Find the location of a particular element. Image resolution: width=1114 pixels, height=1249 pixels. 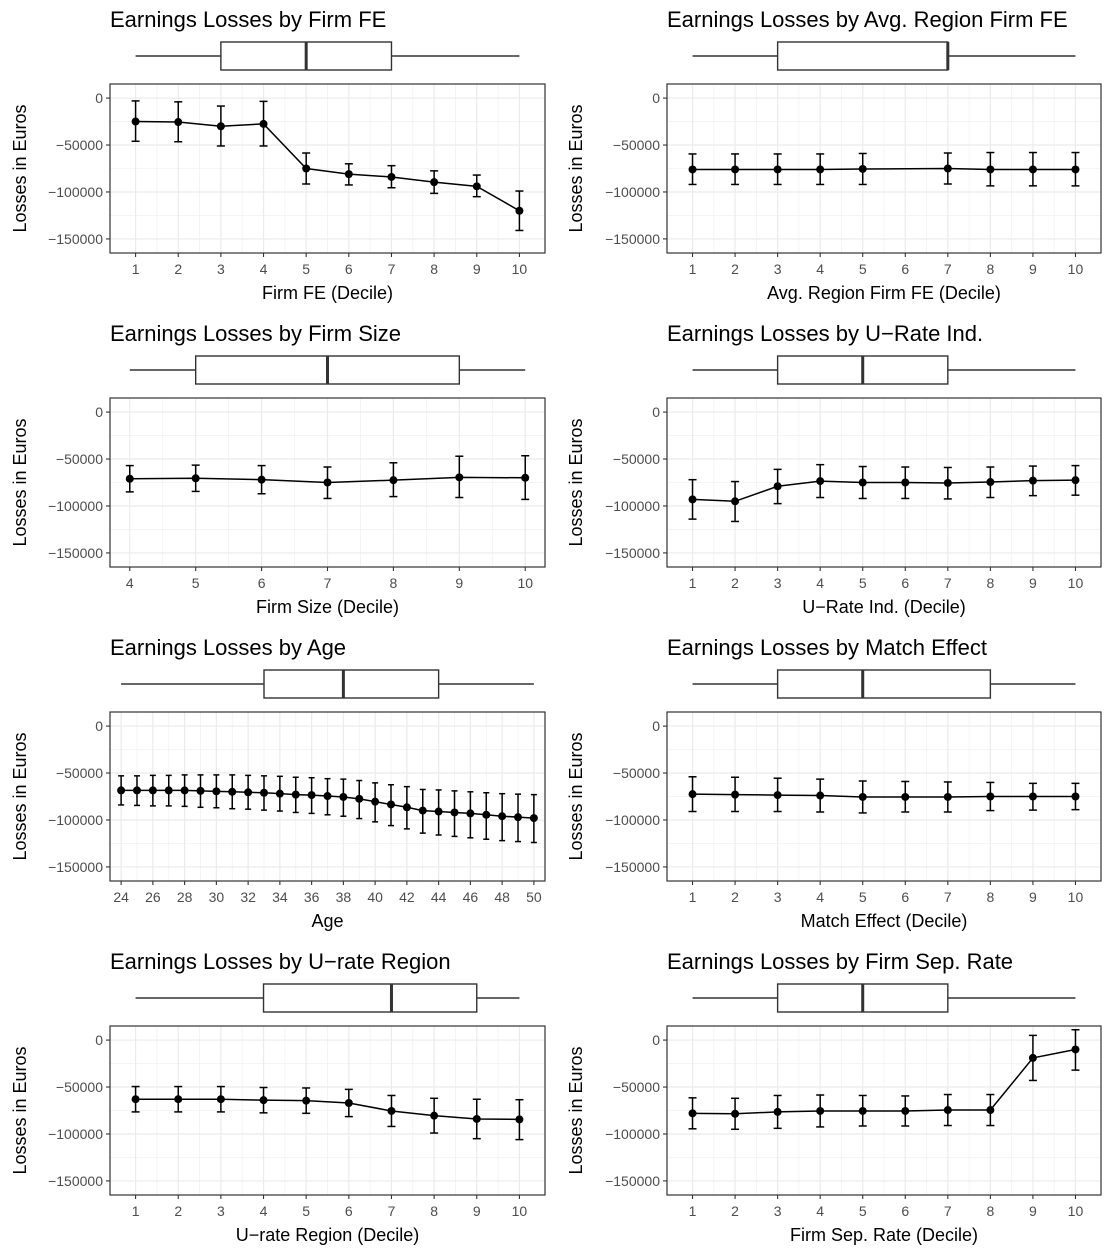

x-tick-label: 34 is located at coordinates (280, 897).